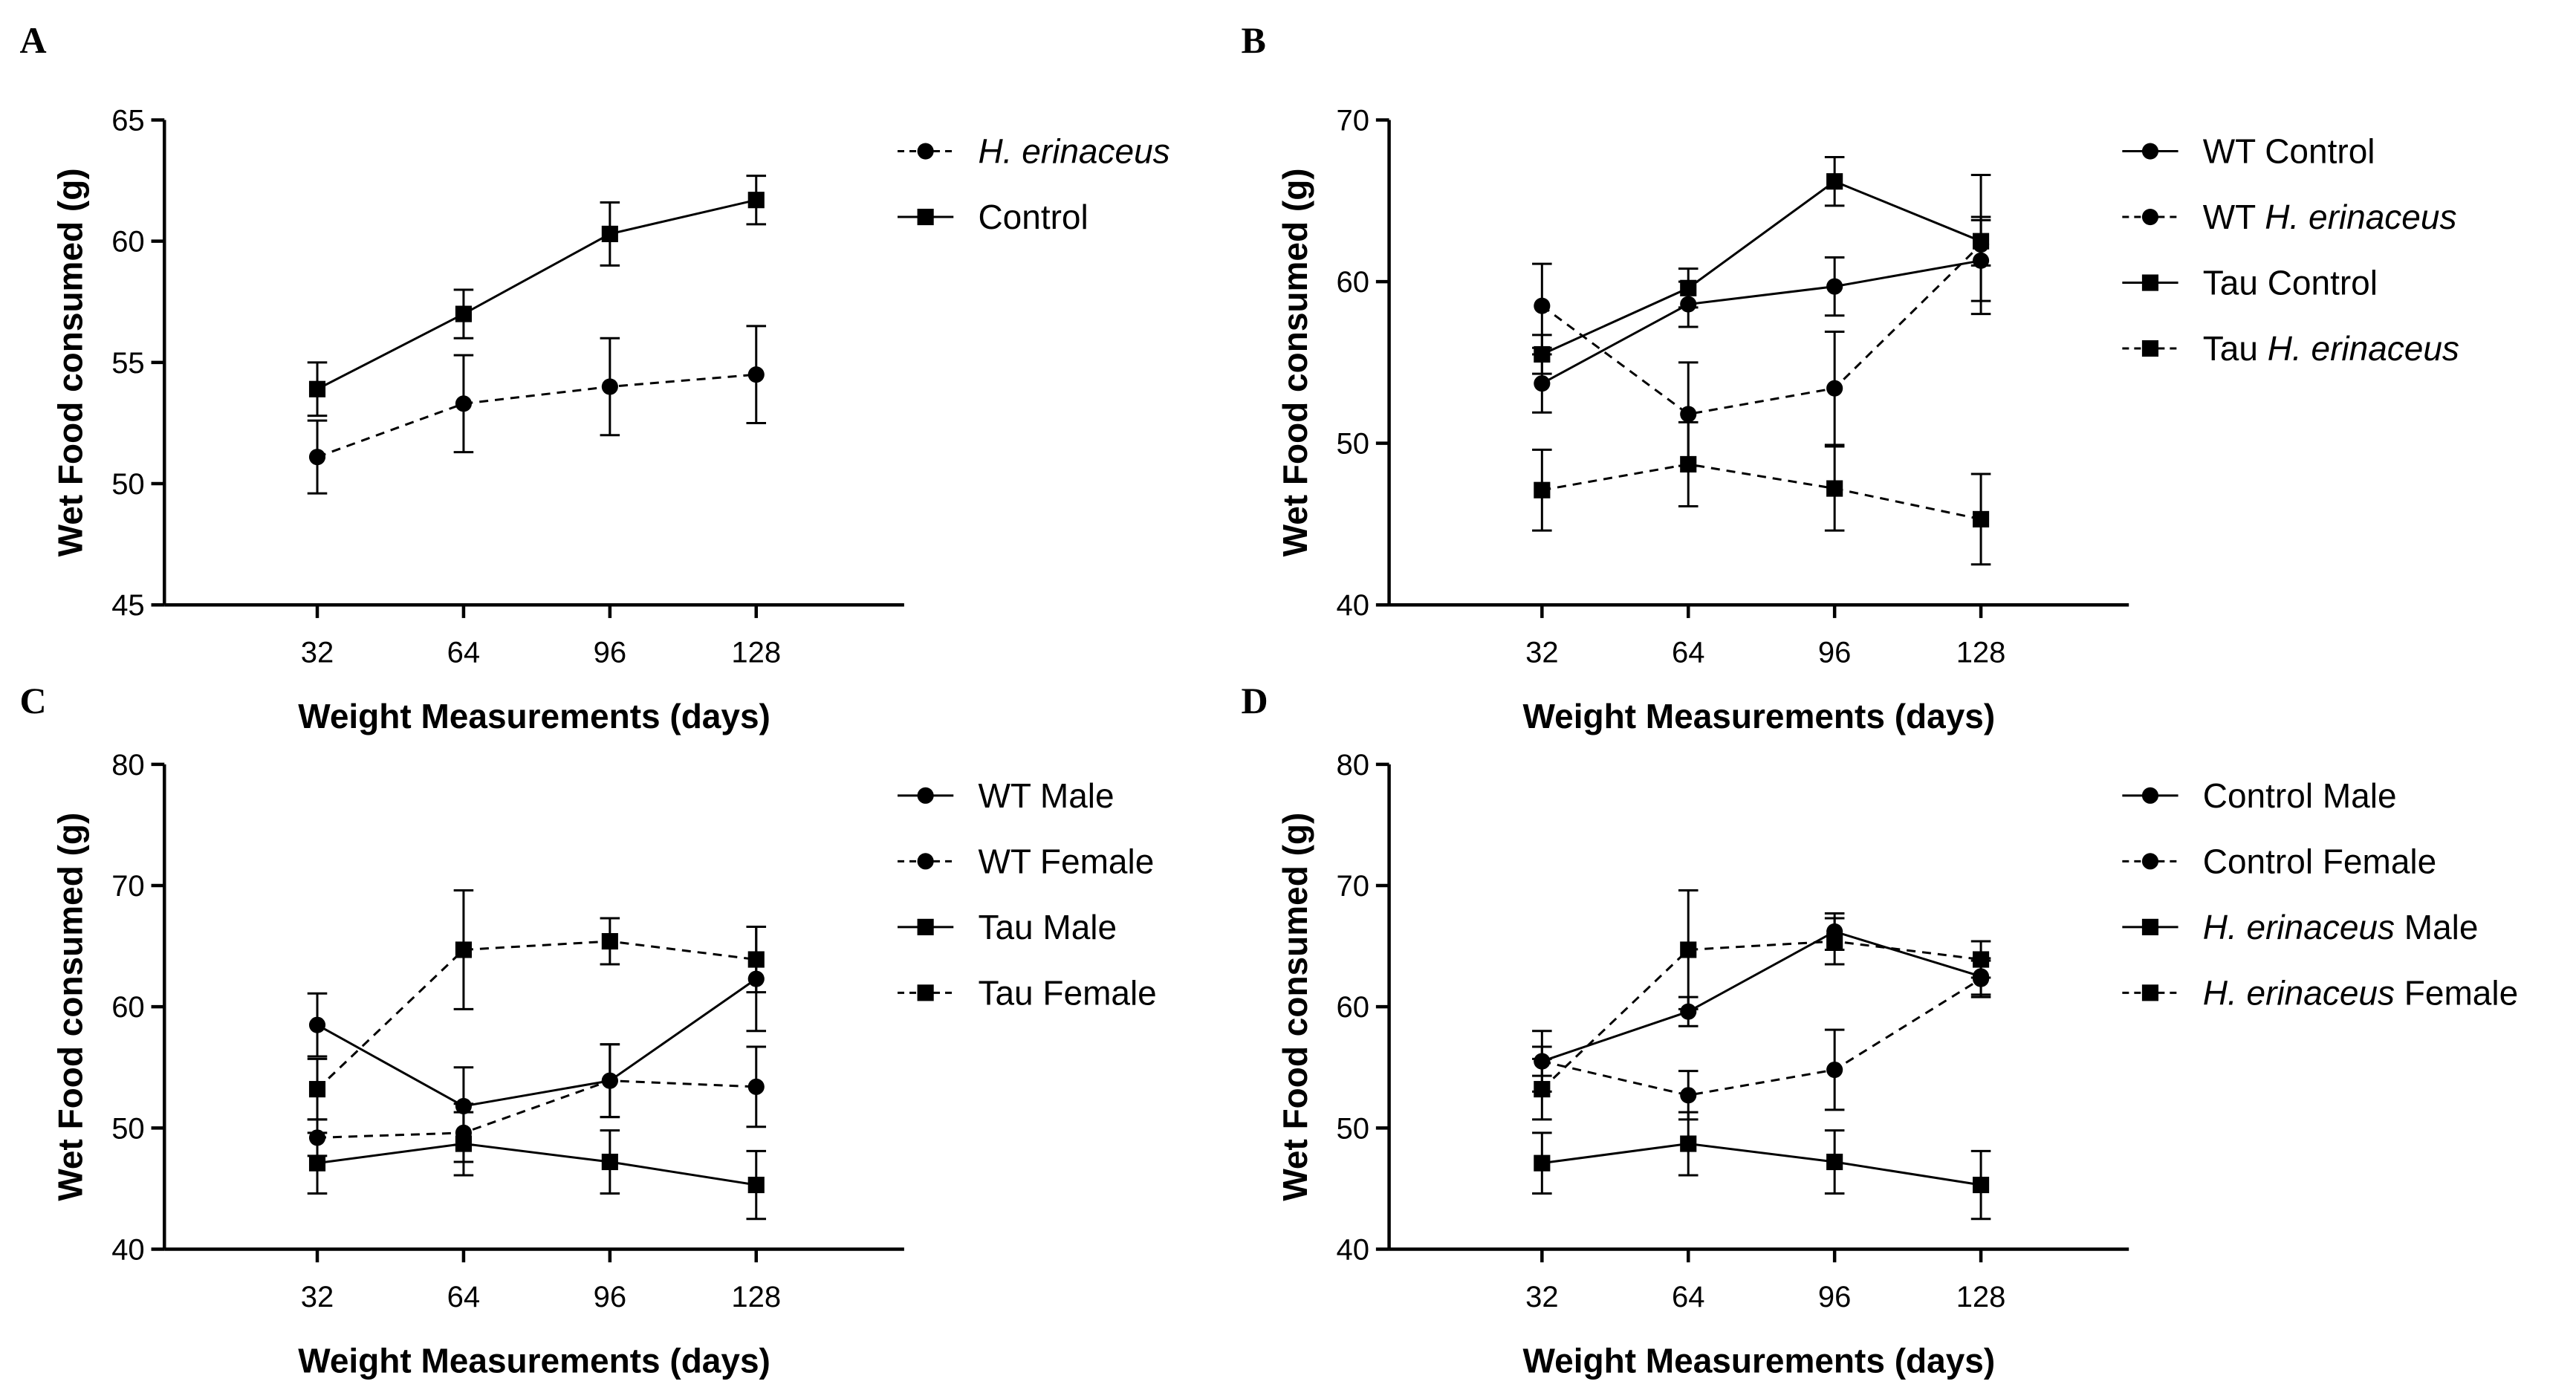 The height and width of the screenshot is (1387, 2576). Describe the element at coordinates (1353, 886) in the screenshot. I see `y-tick-label: 70` at that location.